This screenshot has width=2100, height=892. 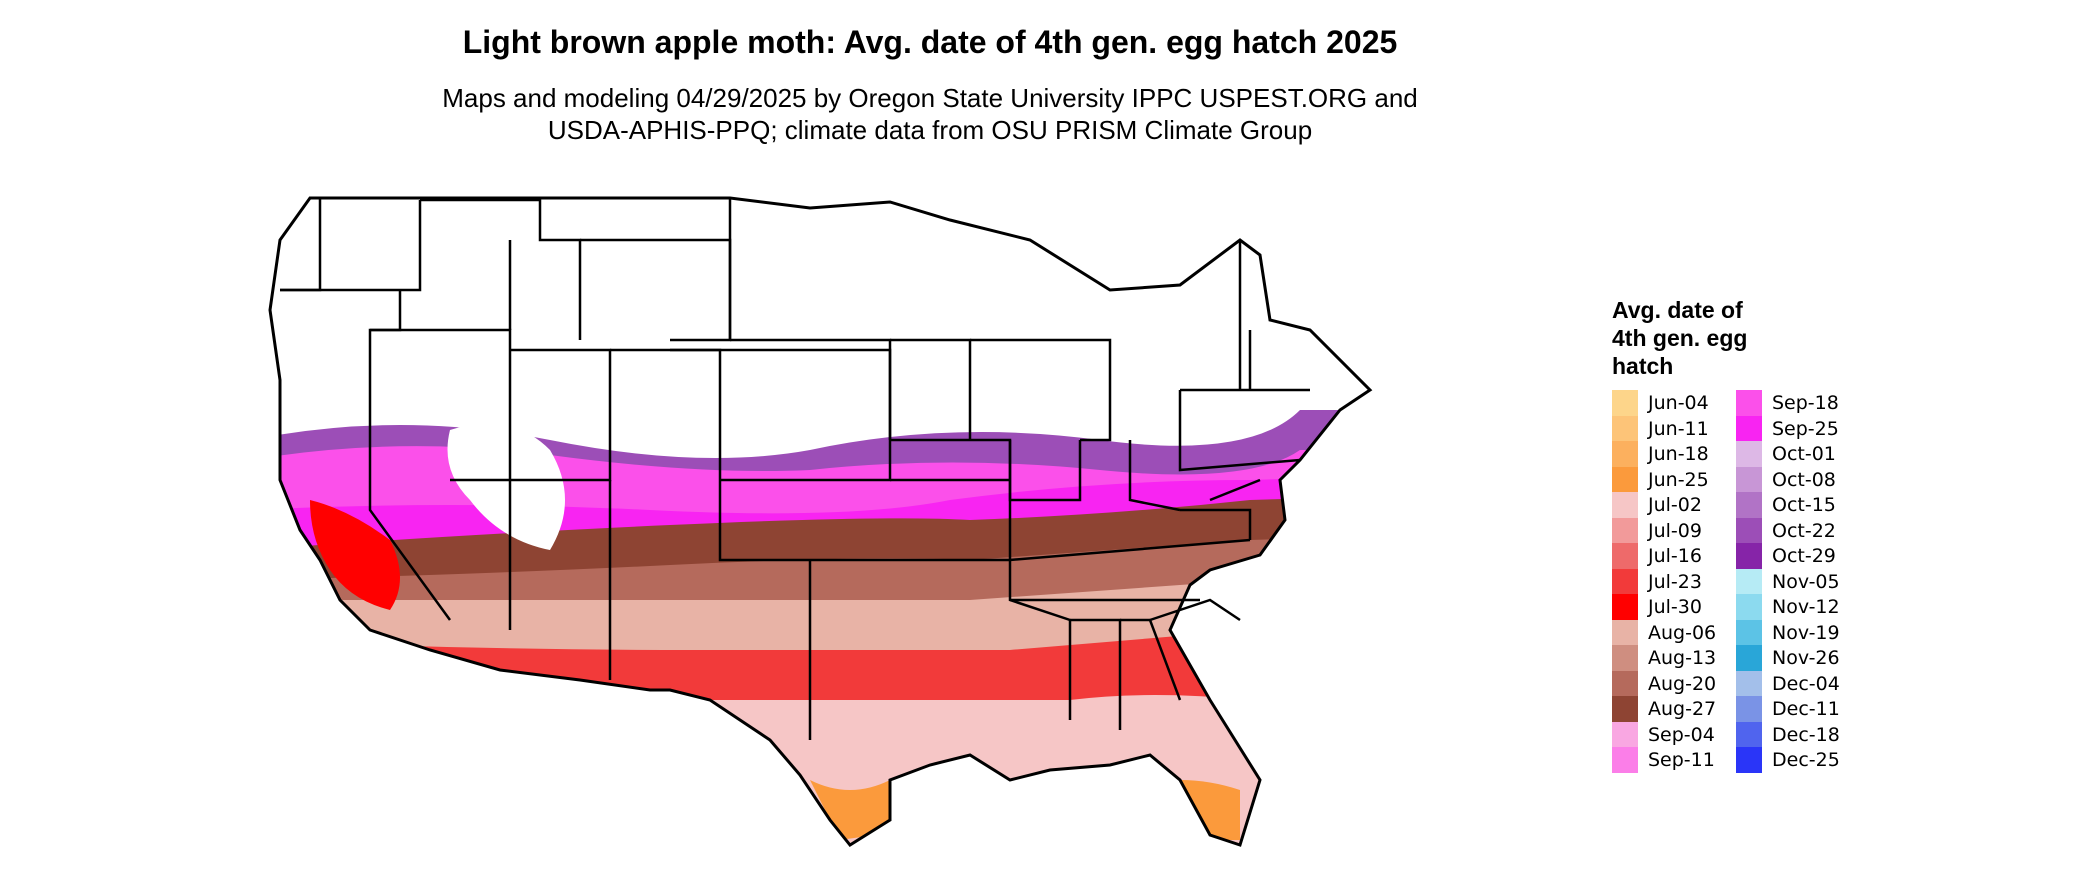 I want to click on legend-label: Jul-02, so click(x=1675, y=505).